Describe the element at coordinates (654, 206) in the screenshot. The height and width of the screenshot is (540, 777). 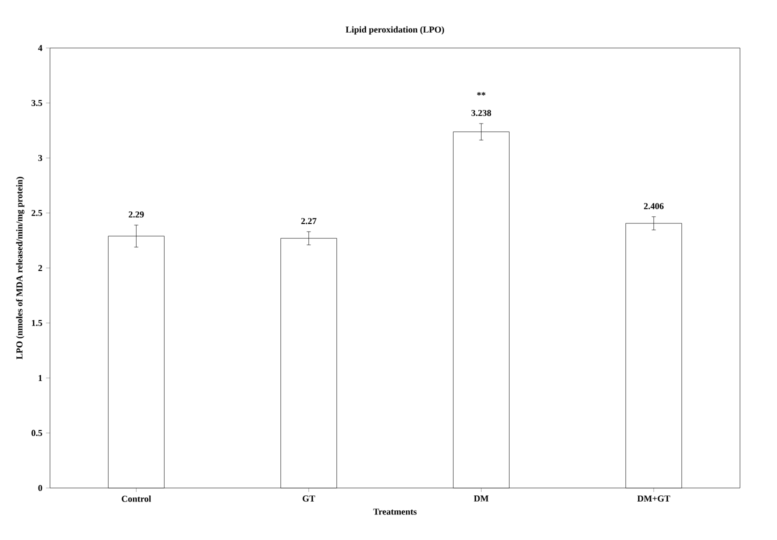
I see `data-label: 2.406` at that location.